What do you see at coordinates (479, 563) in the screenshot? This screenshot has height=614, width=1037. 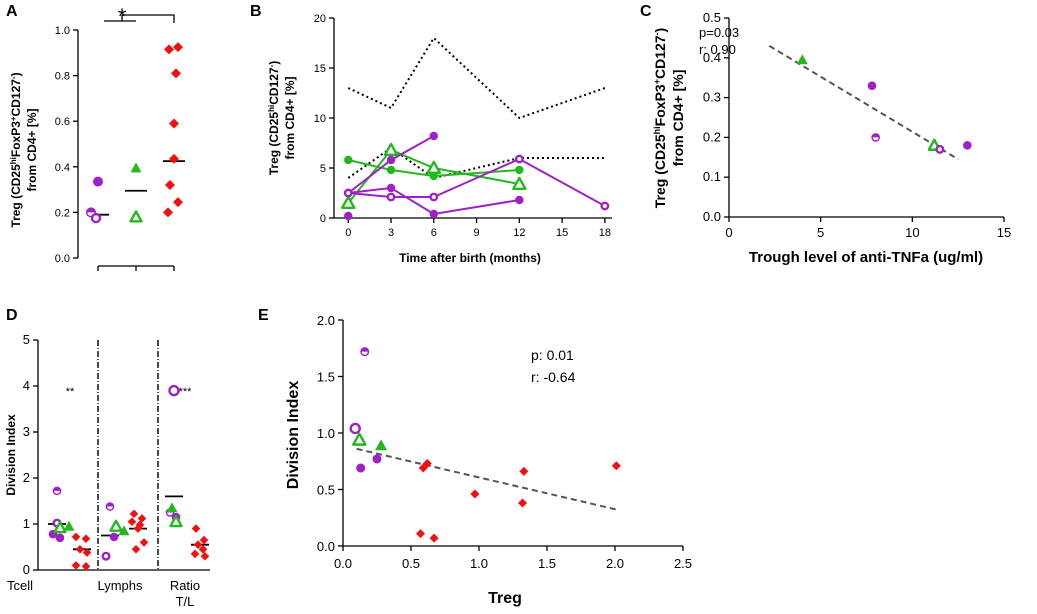 I see `chart-e-xtick-label: 1.0` at bounding box center [479, 563].